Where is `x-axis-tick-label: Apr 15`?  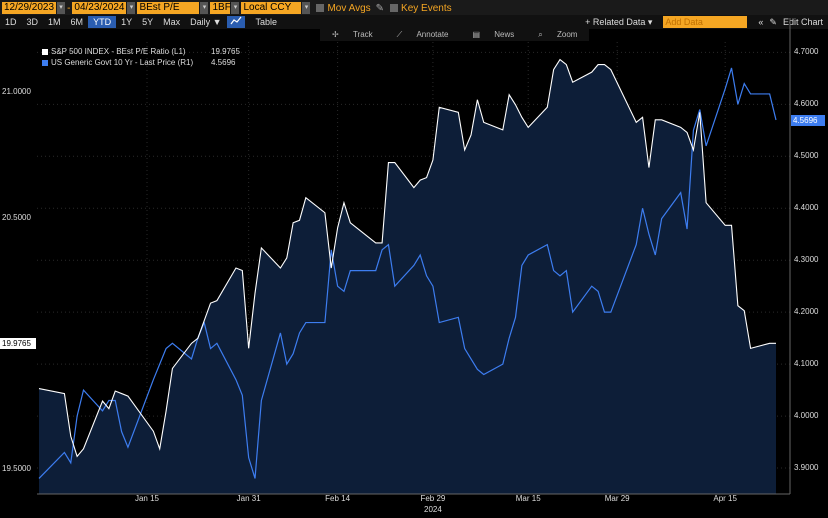 x-axis-tick-label: Apr 15 is located at coordinates (725, 498).